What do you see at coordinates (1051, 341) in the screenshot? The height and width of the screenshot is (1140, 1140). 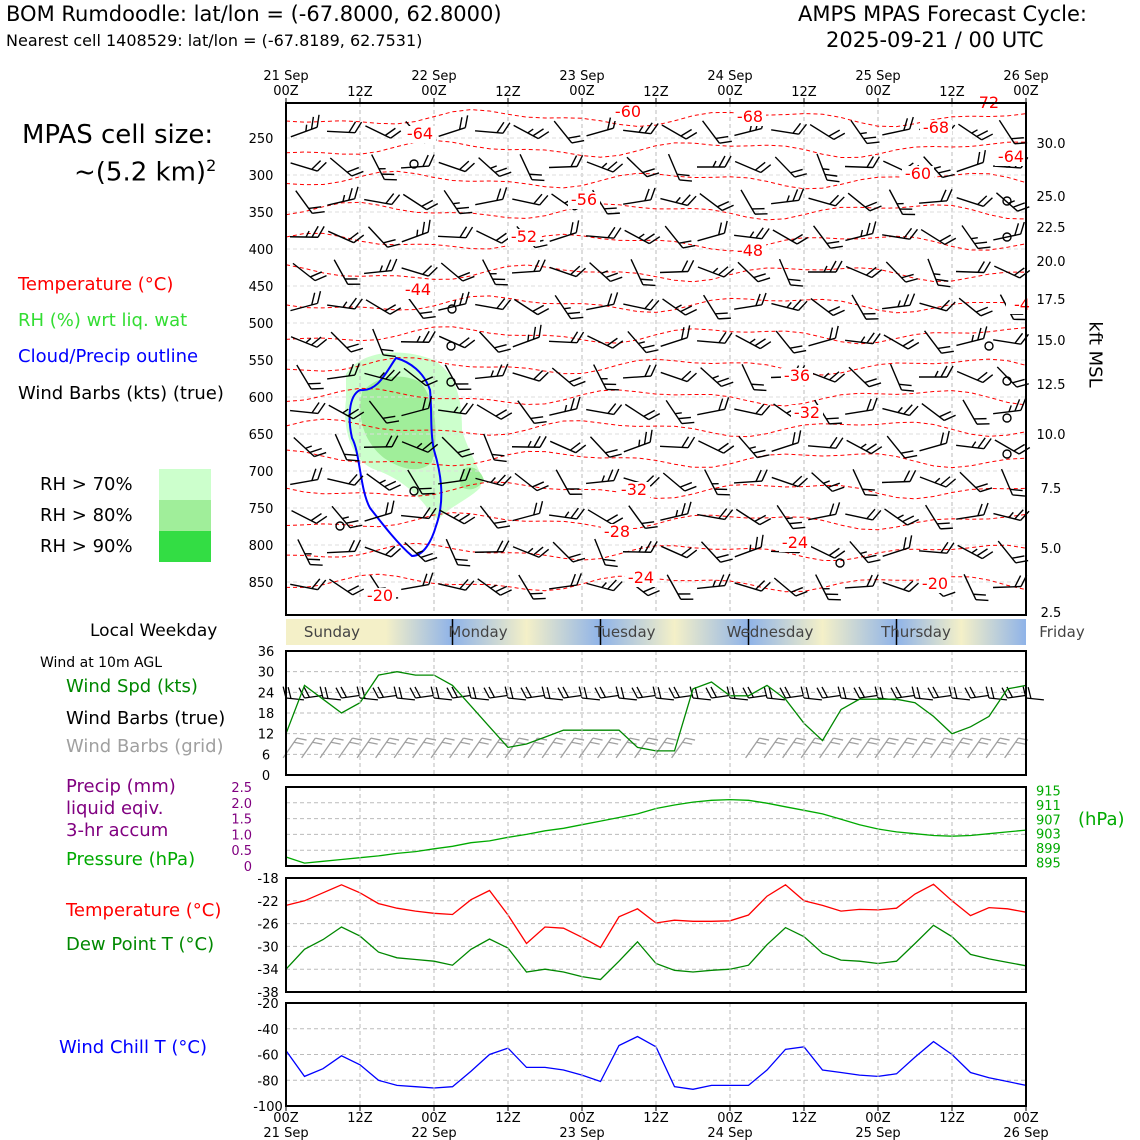 I see `kft-tick: 15.0` at bounding box center [1051, 341].